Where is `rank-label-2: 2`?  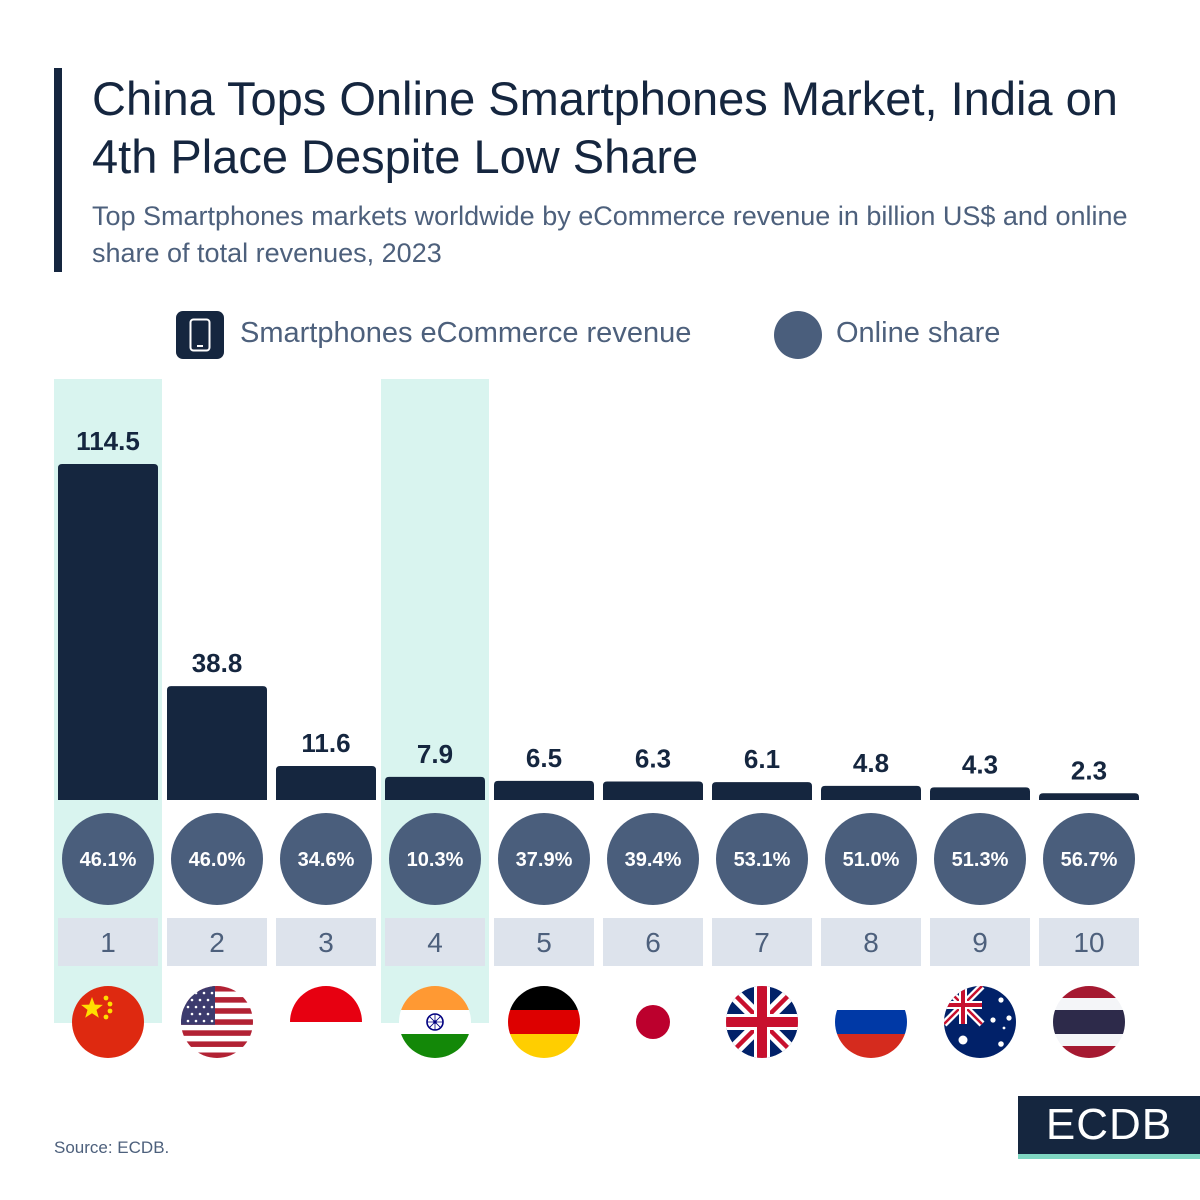 rank-label-2: 2 is located at coordinates (217, 942).